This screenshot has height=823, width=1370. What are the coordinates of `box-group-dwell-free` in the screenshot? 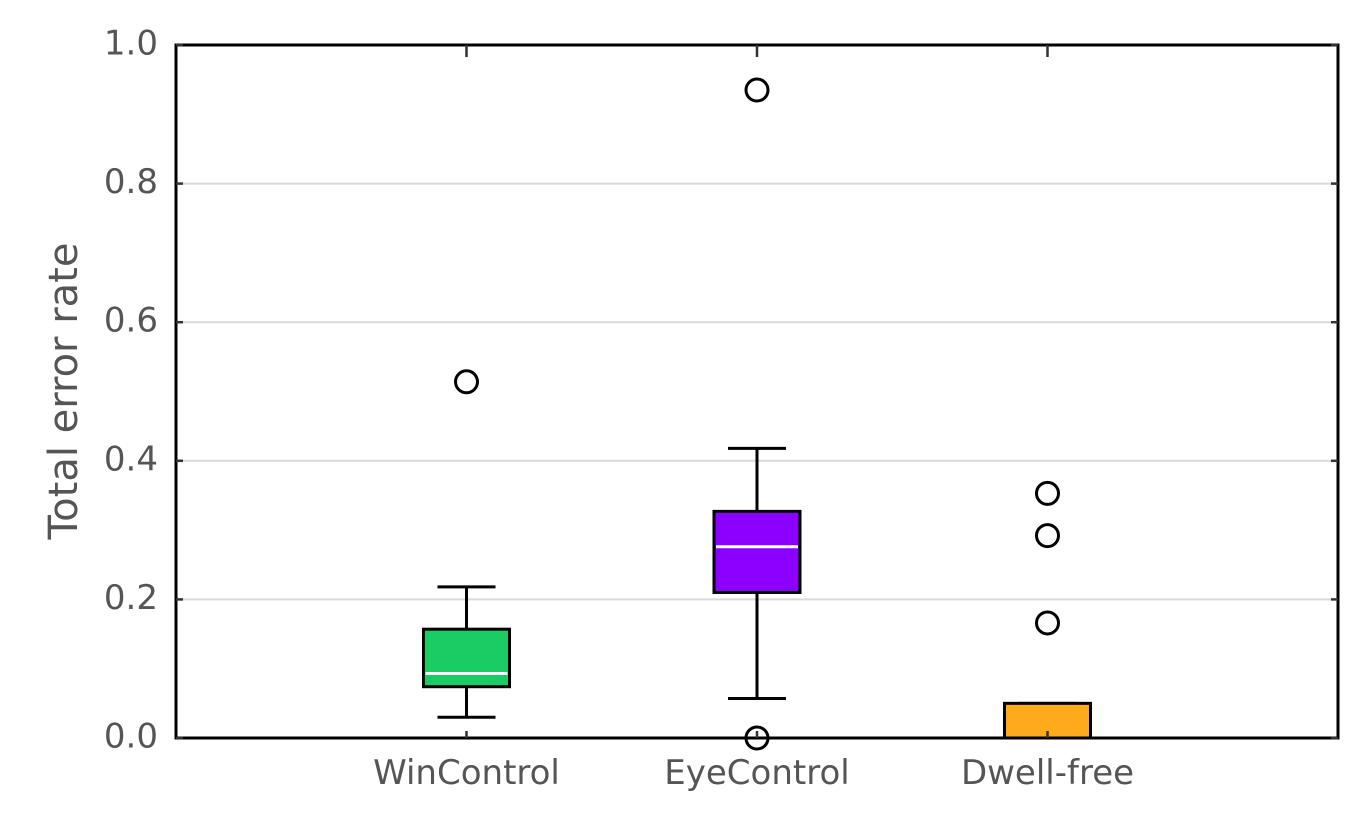 It's located at (1047, 610).